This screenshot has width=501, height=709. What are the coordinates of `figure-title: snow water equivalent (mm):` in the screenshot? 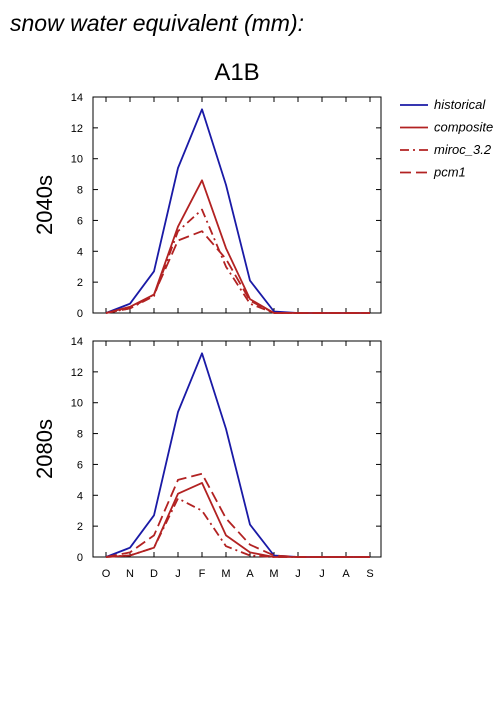 It's located at (157, 23).